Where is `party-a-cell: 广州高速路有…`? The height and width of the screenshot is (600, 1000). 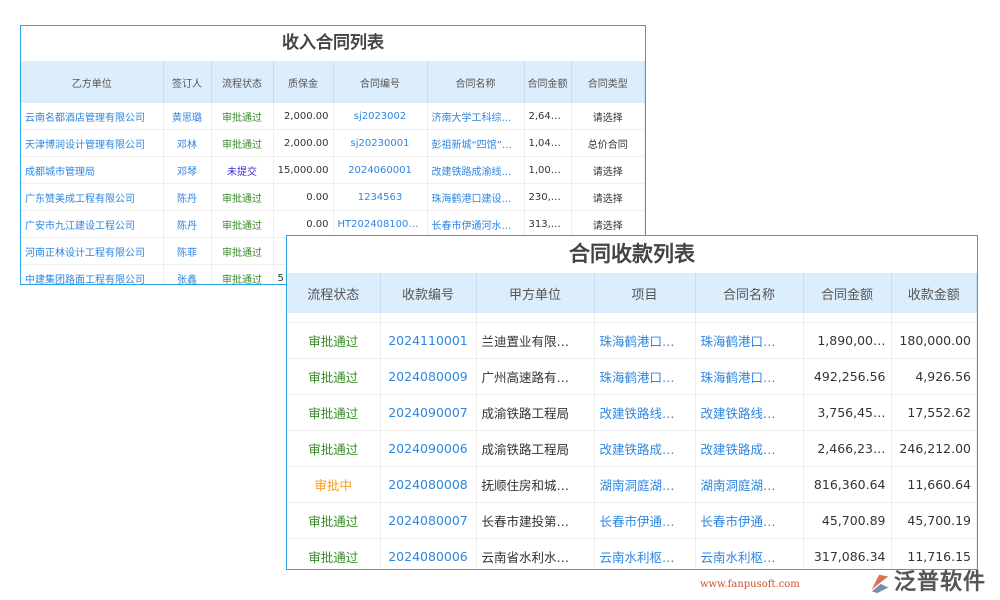 party-a-cell: 广州高速路有… is located at coordinates (535, 376).